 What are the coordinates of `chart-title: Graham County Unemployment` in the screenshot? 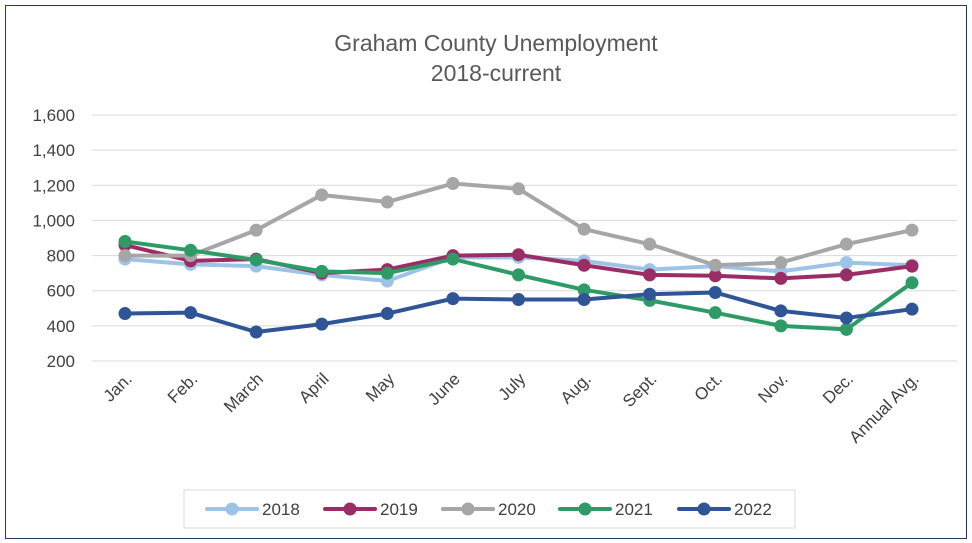 It's located at (496, 43).